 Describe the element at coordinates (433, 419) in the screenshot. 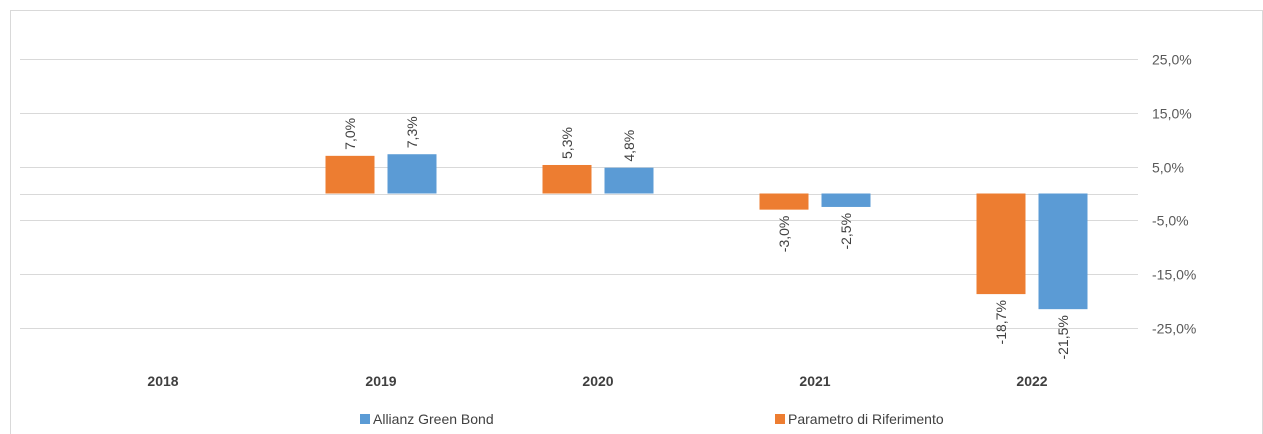

I see `legend-label: Allianz Green Bond` at that location.